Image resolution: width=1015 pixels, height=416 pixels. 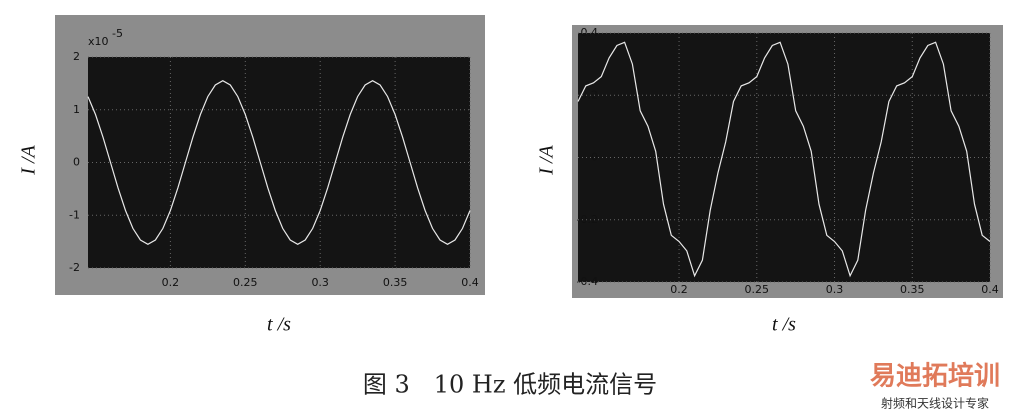 I want to click on multiplier: x10, so click(x=98, y=41).